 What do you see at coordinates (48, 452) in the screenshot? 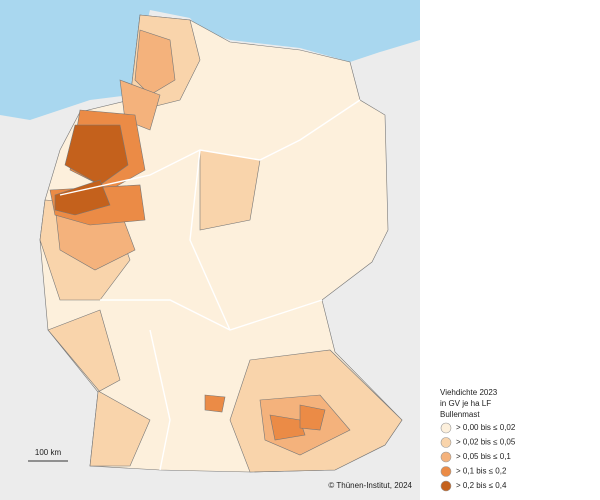
I see `scale-label: 100 km` at bounding box center [48, 452].